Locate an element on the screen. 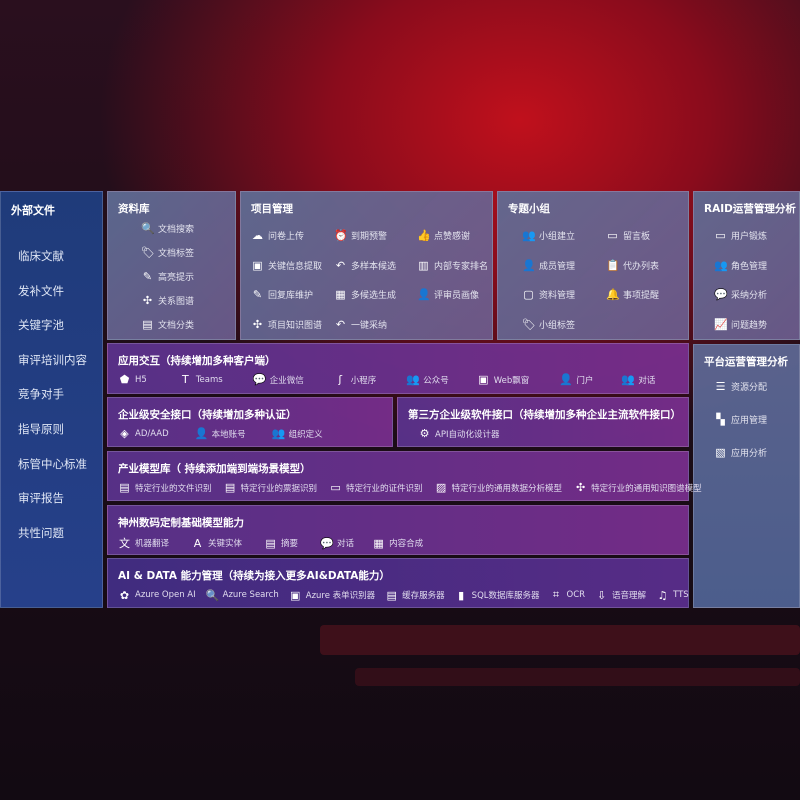 The image size is (800, 800). sidebar-title: 外部文件 is located at coordinates (33, 210).